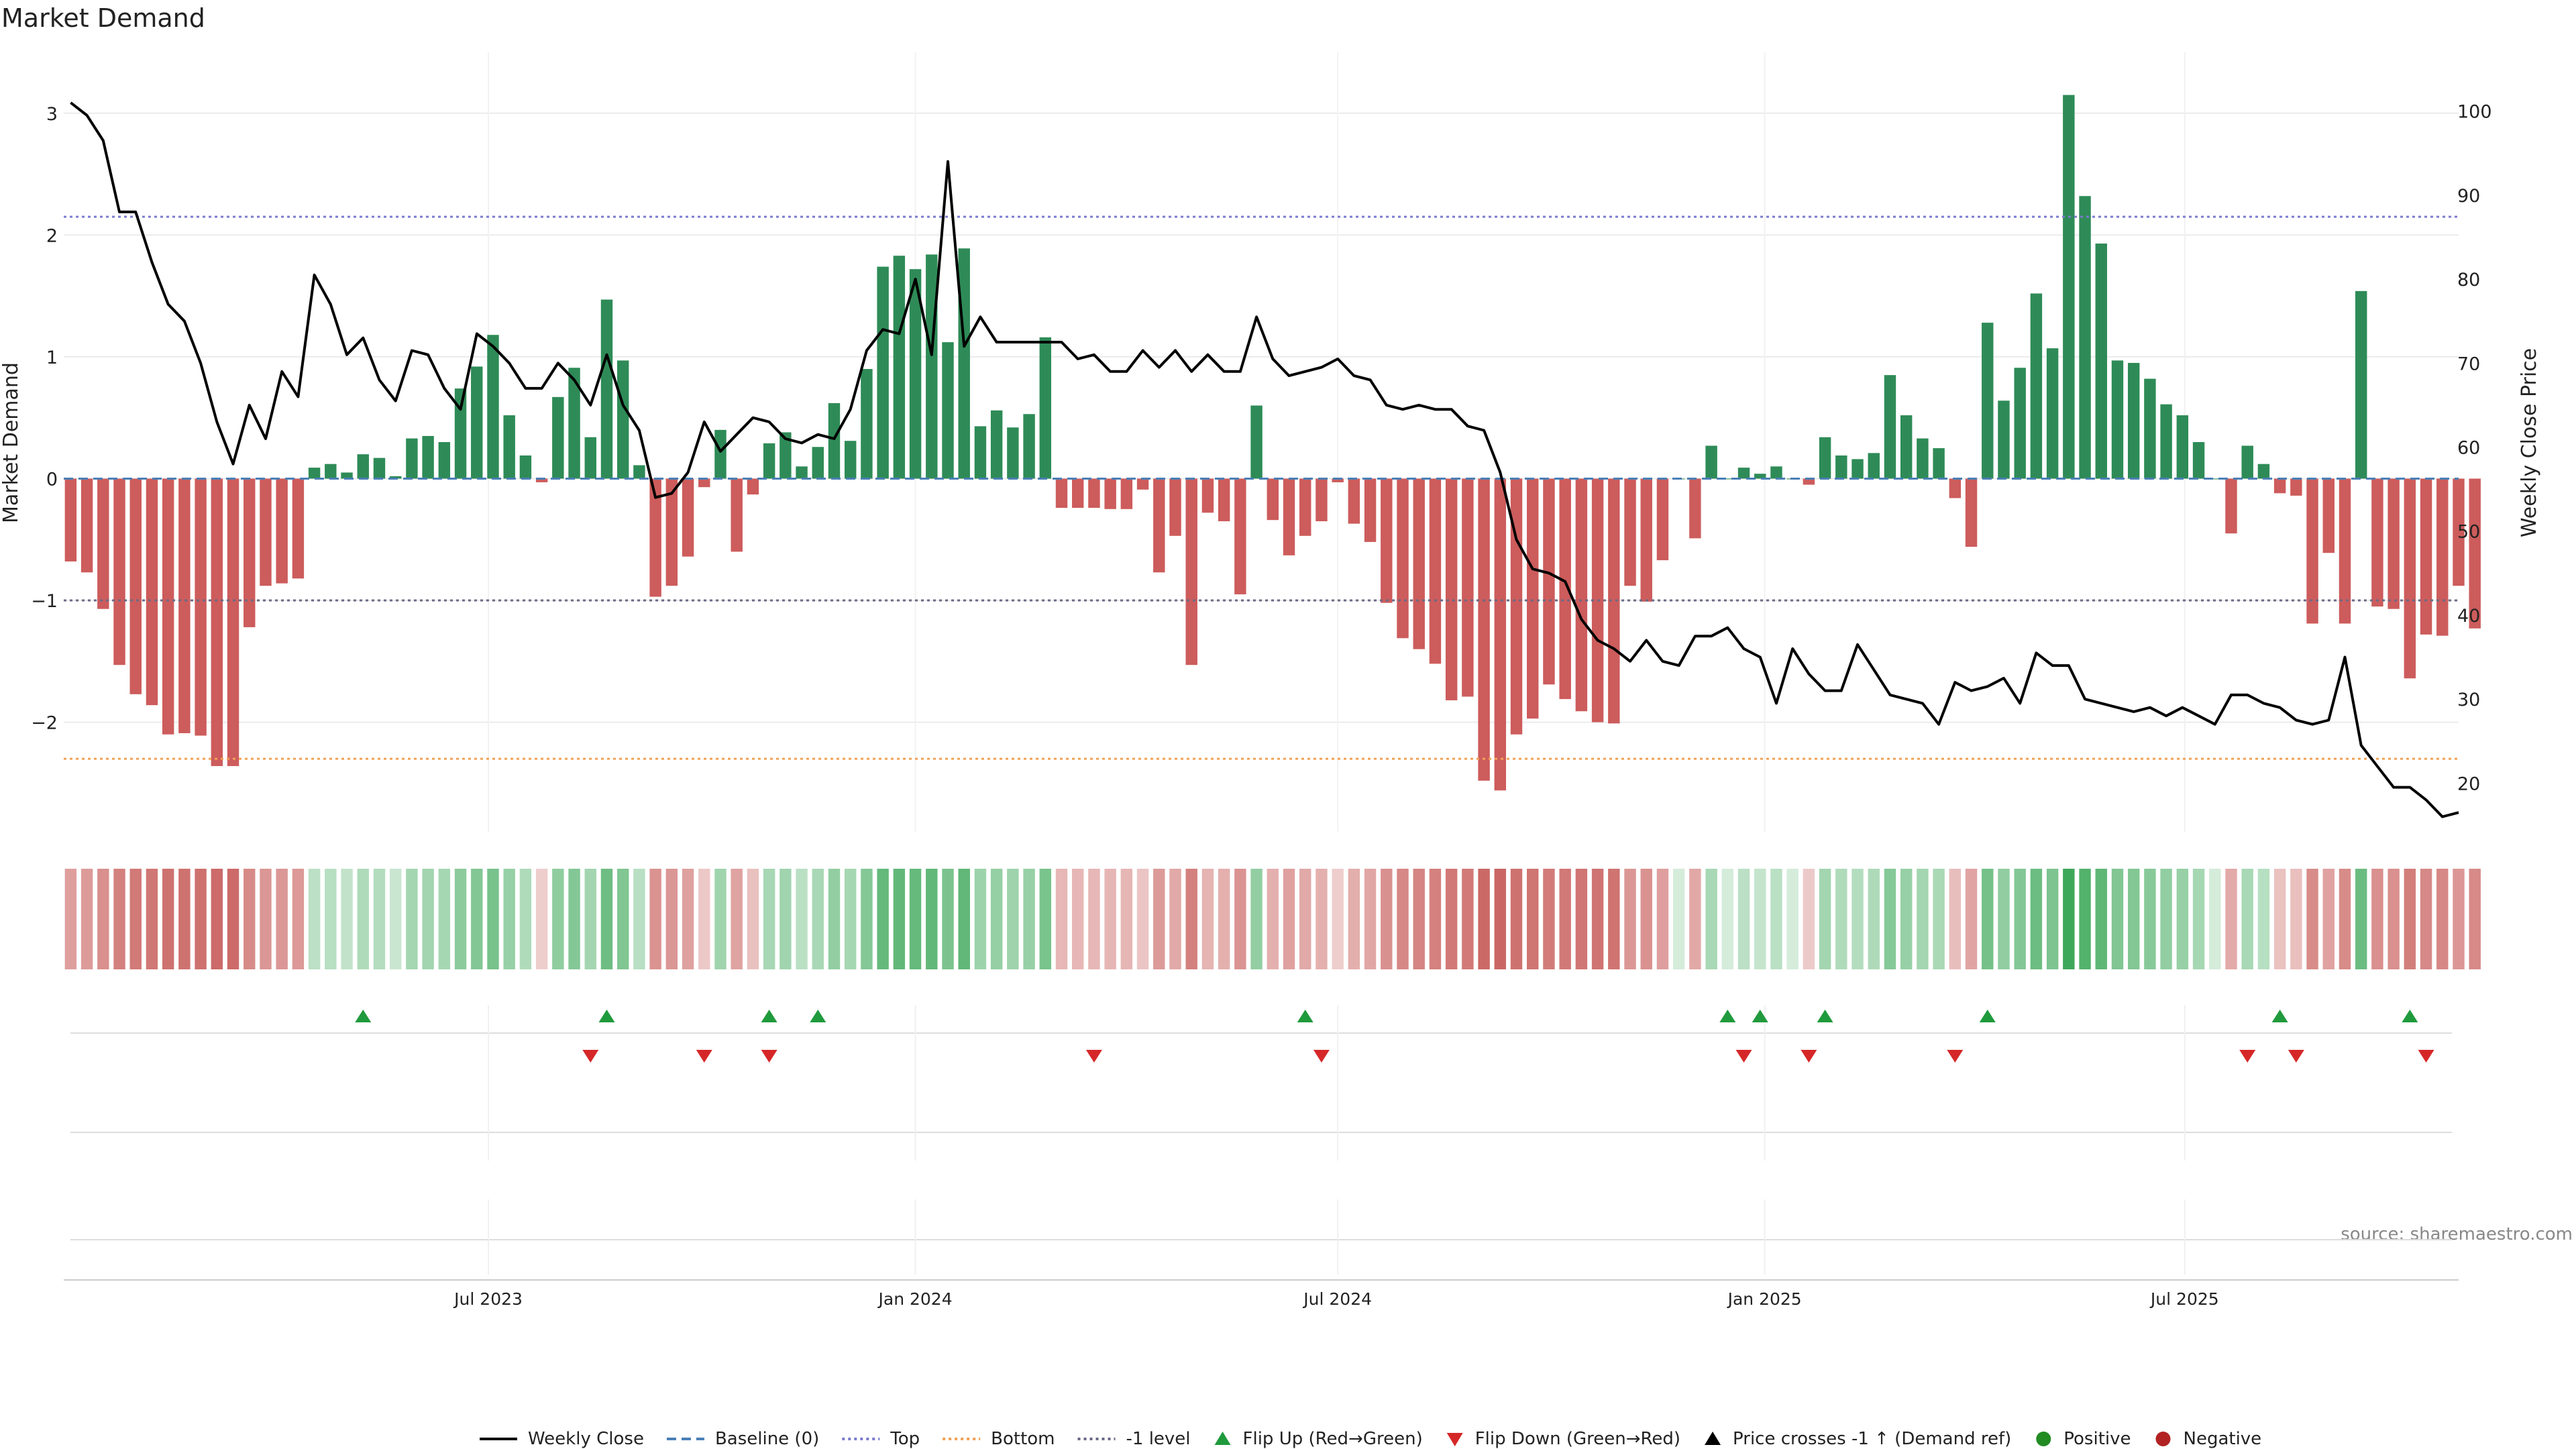 The height and width of the screenshot is (1449, 2576). What do you see at coordinates (2163, 1439) in the screenshot?
I see `legend-swatch-negative` at bounding box center [2163, 1439].